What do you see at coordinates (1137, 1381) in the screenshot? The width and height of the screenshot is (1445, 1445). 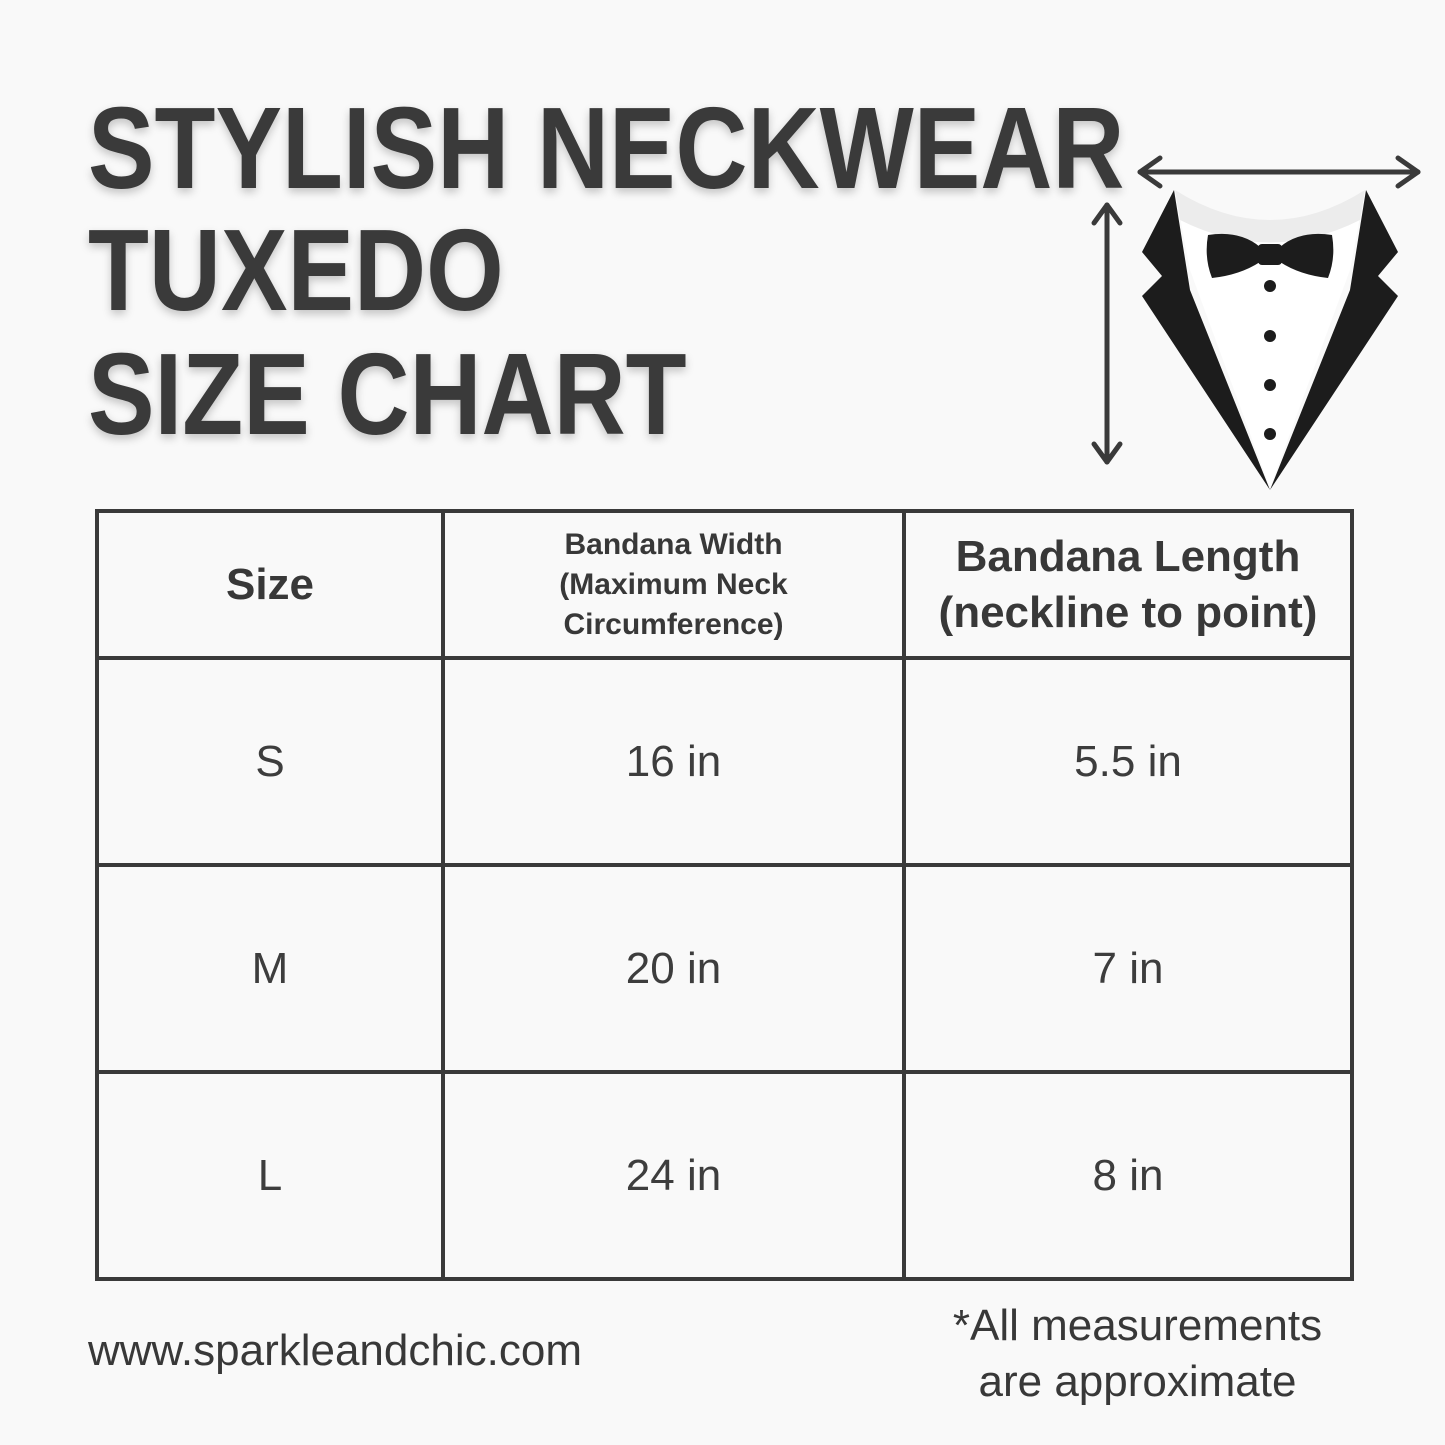 I see `note-line: are approximate` at bounding box center [1137, 1381].